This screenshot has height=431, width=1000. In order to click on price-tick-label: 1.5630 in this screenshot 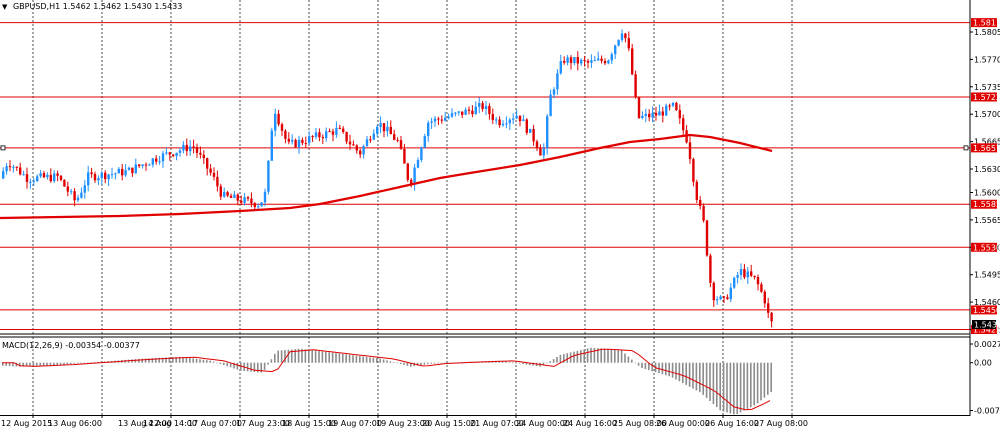, I will do `click(987, 169)`.